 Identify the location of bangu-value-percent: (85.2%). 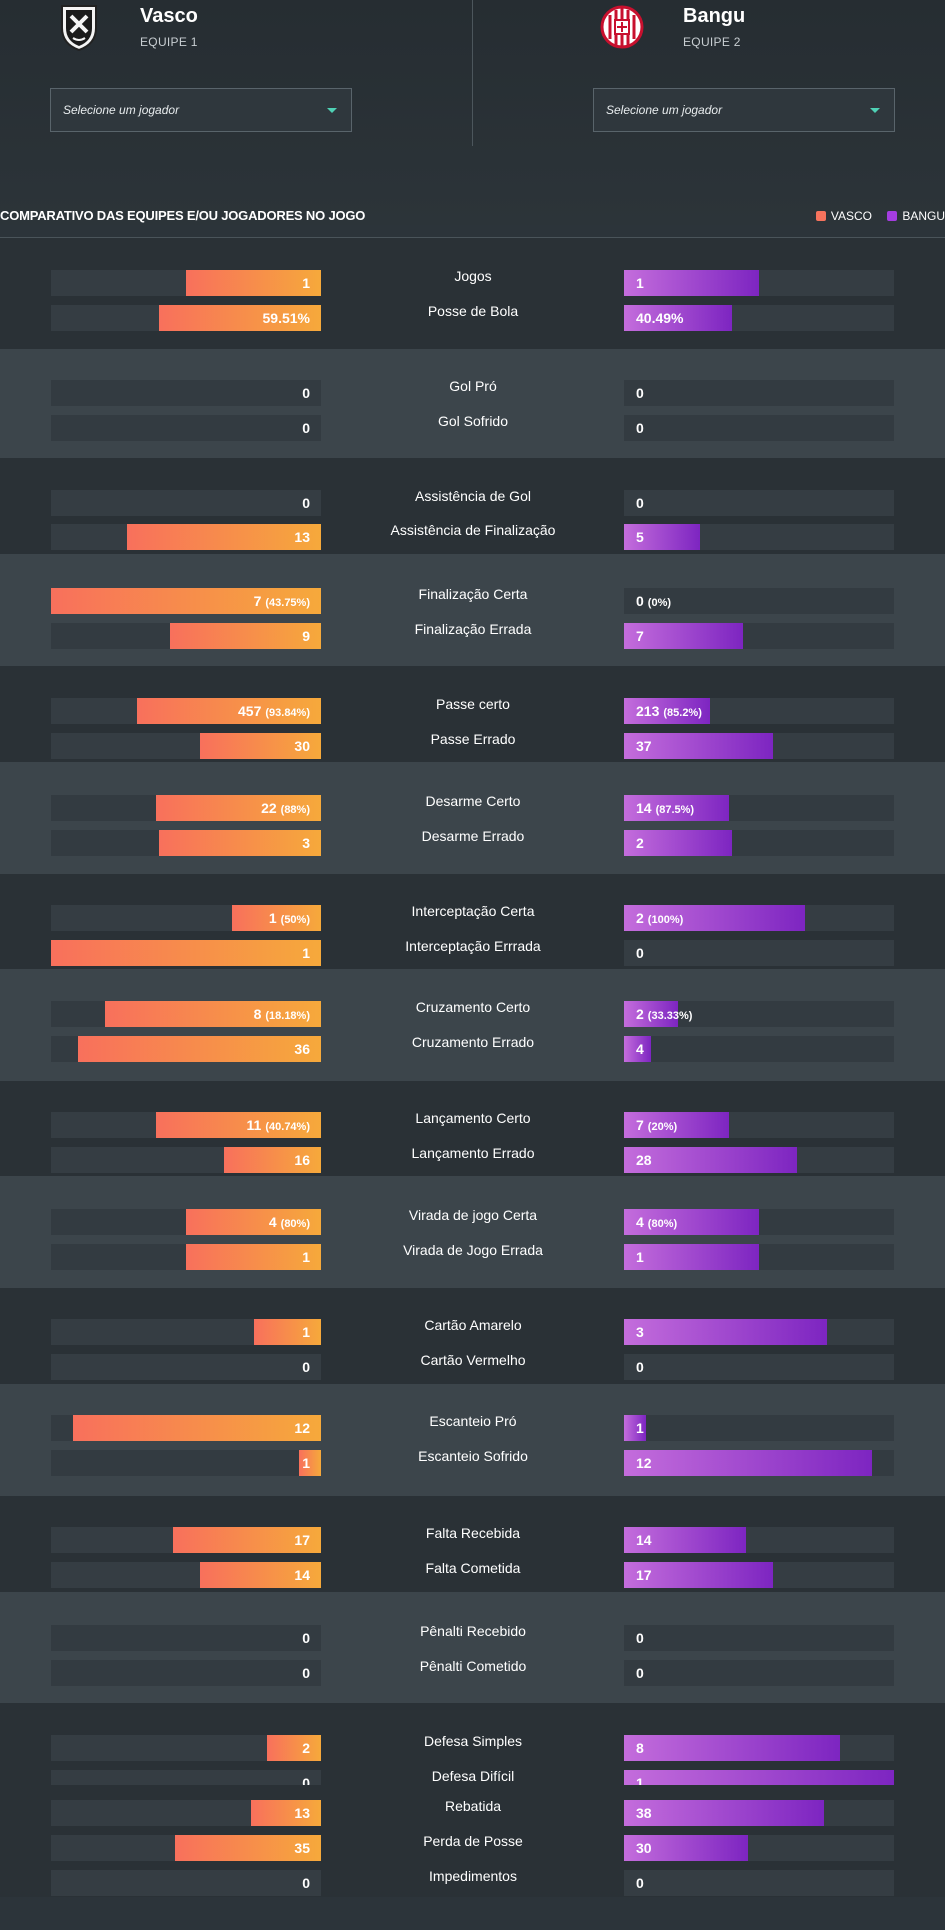
(682, 713).